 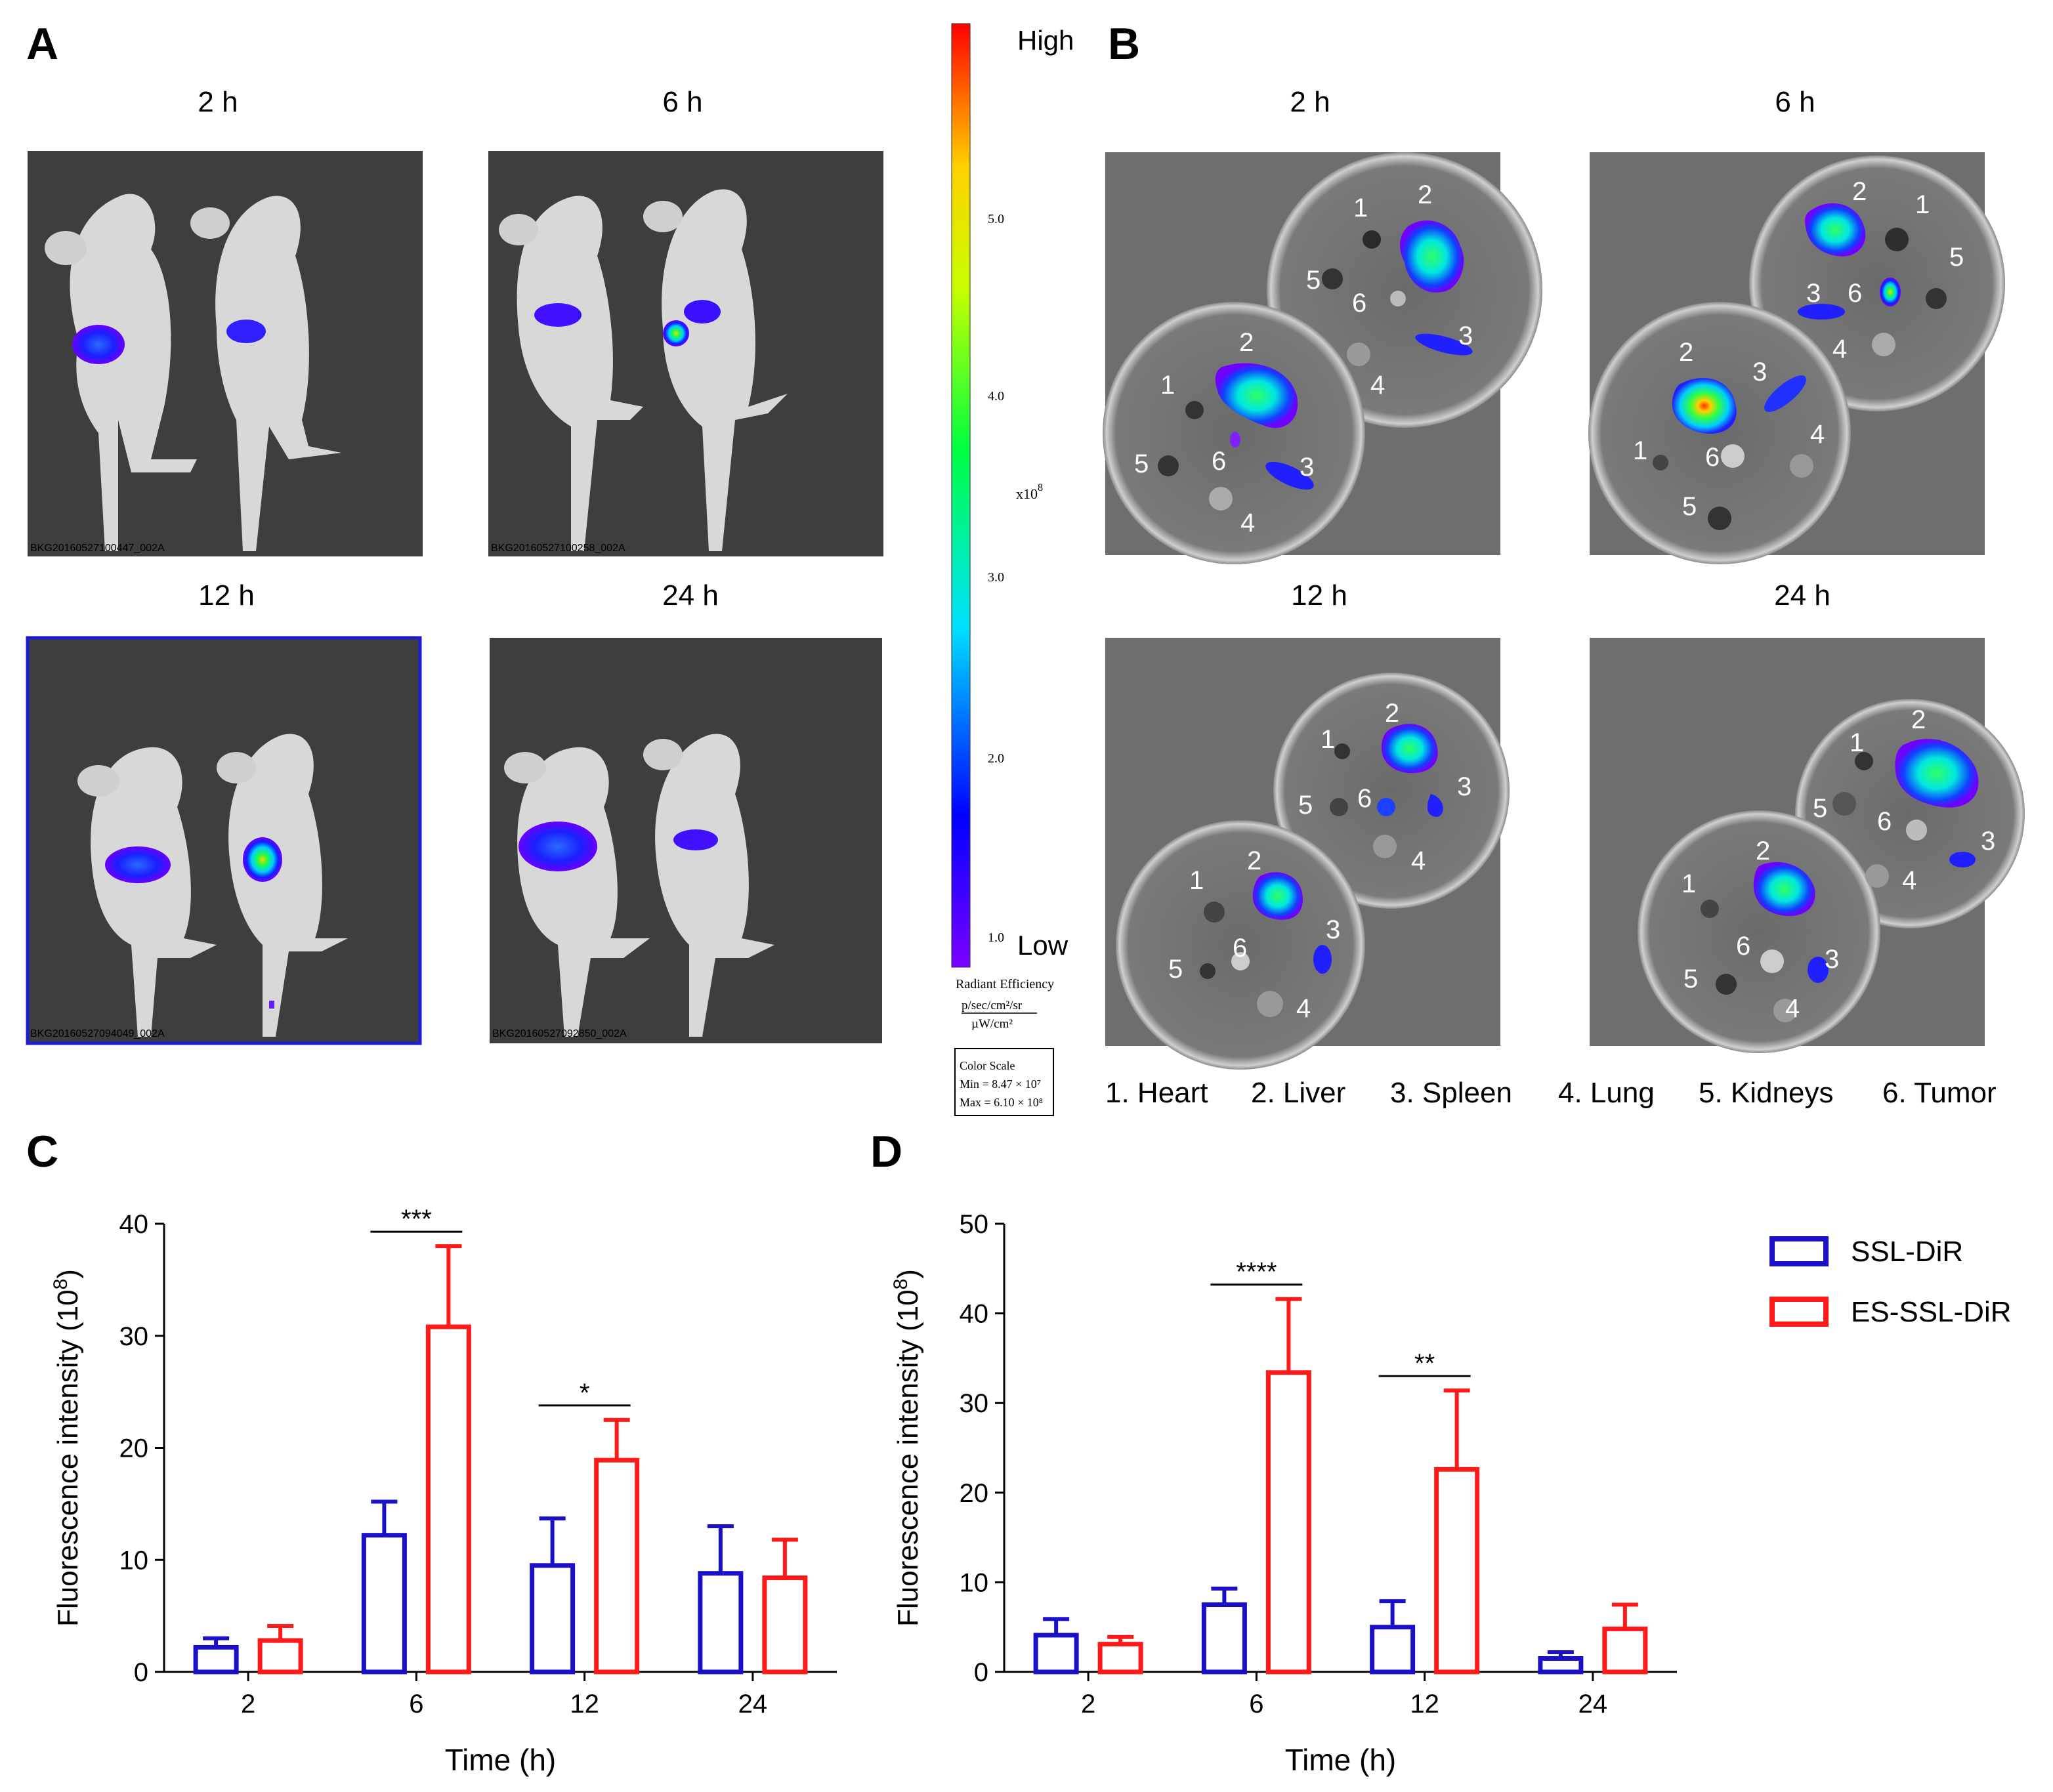 What do you see at coordinates (416, 1219) in the screenshot?
I see `significance-stars: ***` at bounding box center [416, 1219].